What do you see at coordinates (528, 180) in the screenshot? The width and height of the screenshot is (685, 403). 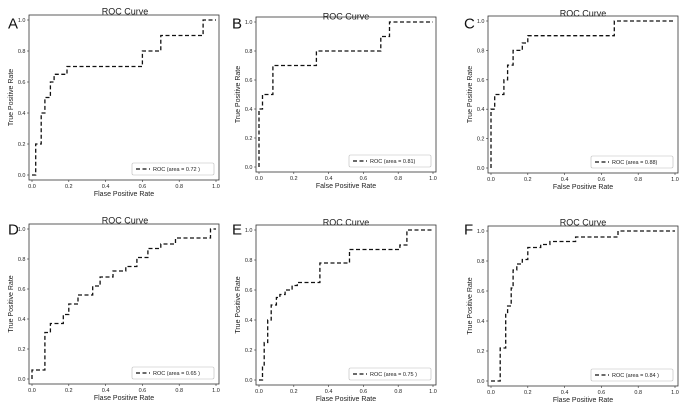 I see `x-tick-label-c: 0.2` at bounding box center [528, 180].